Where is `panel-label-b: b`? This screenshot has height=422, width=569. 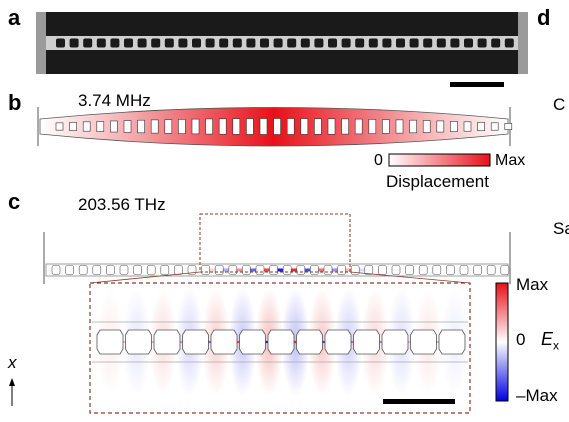
panel-label-b: b is located at coordinates (15, 102).